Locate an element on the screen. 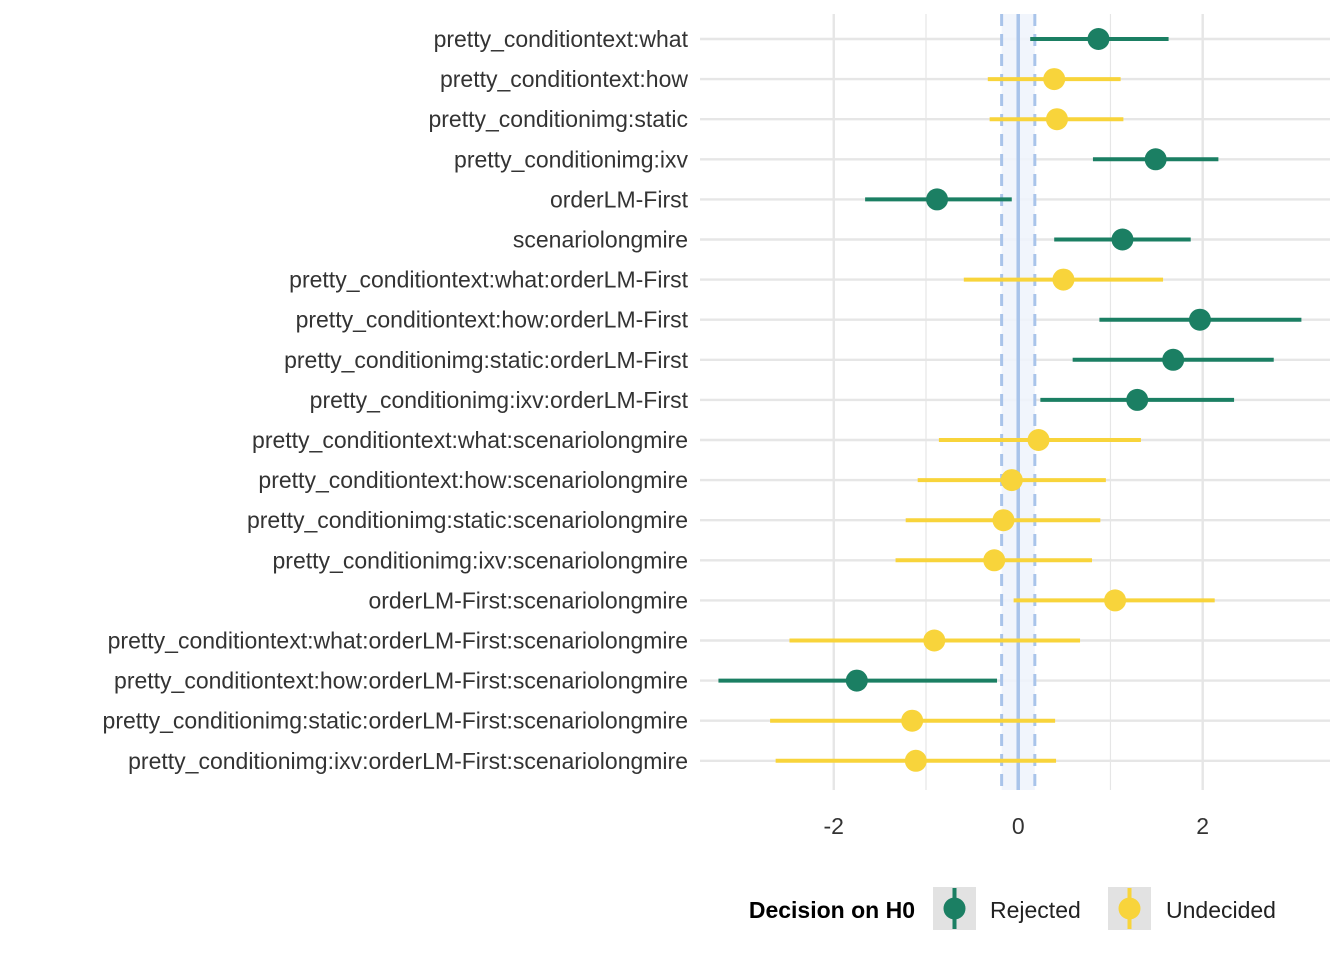 Image resolution: width=1344 pixels, height=965 pixels. term-label: orderLM-First is located at coordinates (619, 199).